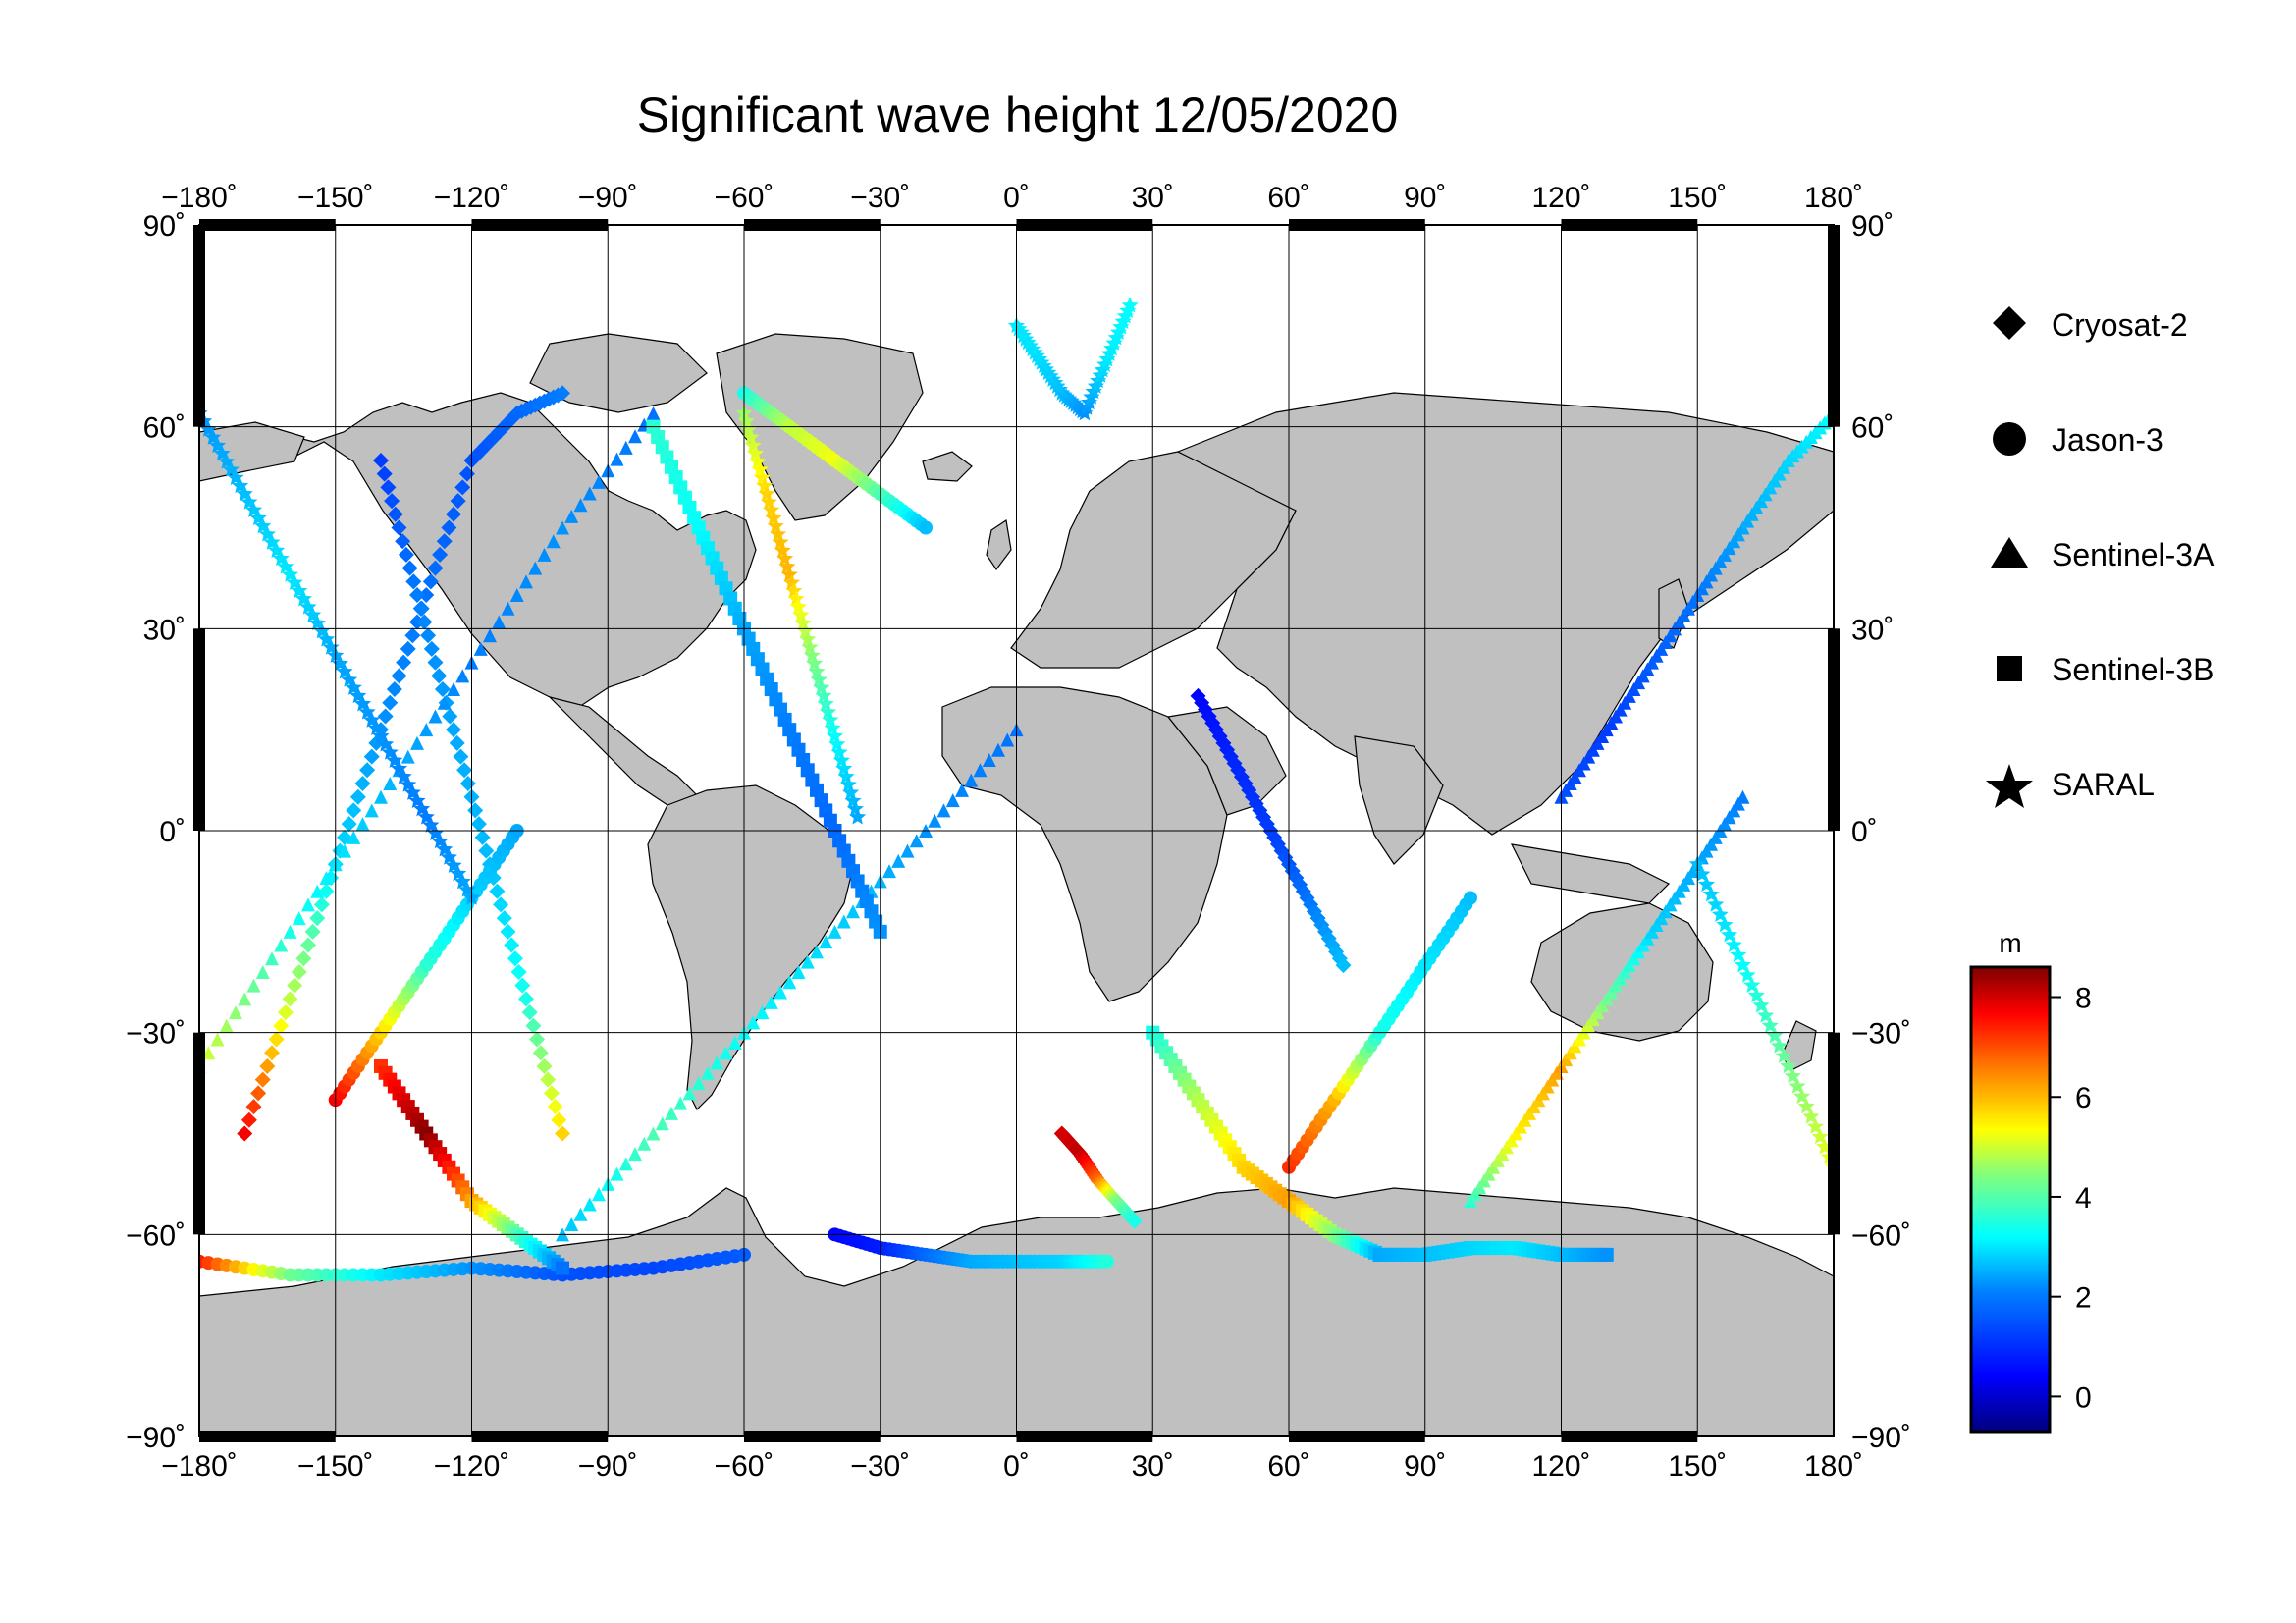 The image size is (2296, 1623). I want to click on legend-item-sentinel3b: Sentinel-3B, so click(2105, 669).